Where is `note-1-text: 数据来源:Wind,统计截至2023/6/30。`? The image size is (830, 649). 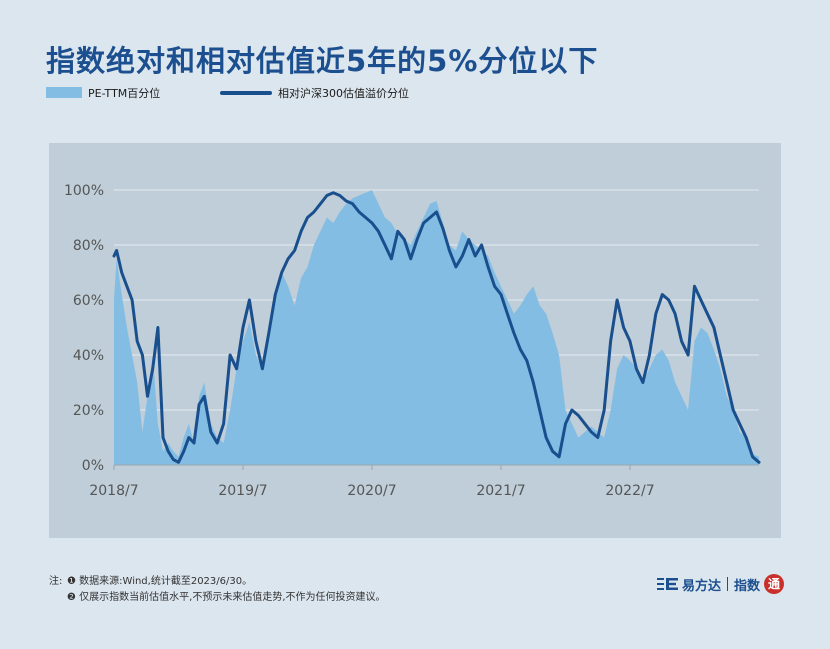 note-1-text: 数据来源:Wind,统计截至2023/6/30。 is located at coordinates (166, 581).